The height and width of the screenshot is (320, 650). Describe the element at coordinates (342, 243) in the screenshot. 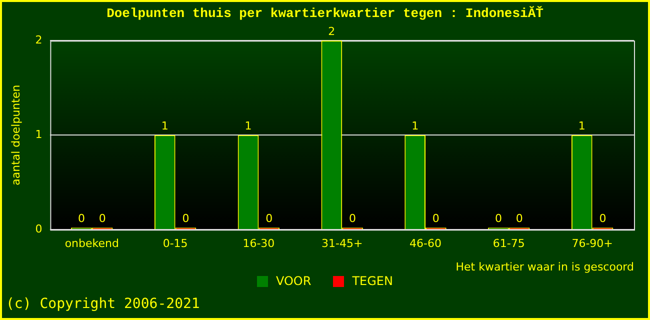

I see `x-tick-label: 31-45+` at that location.